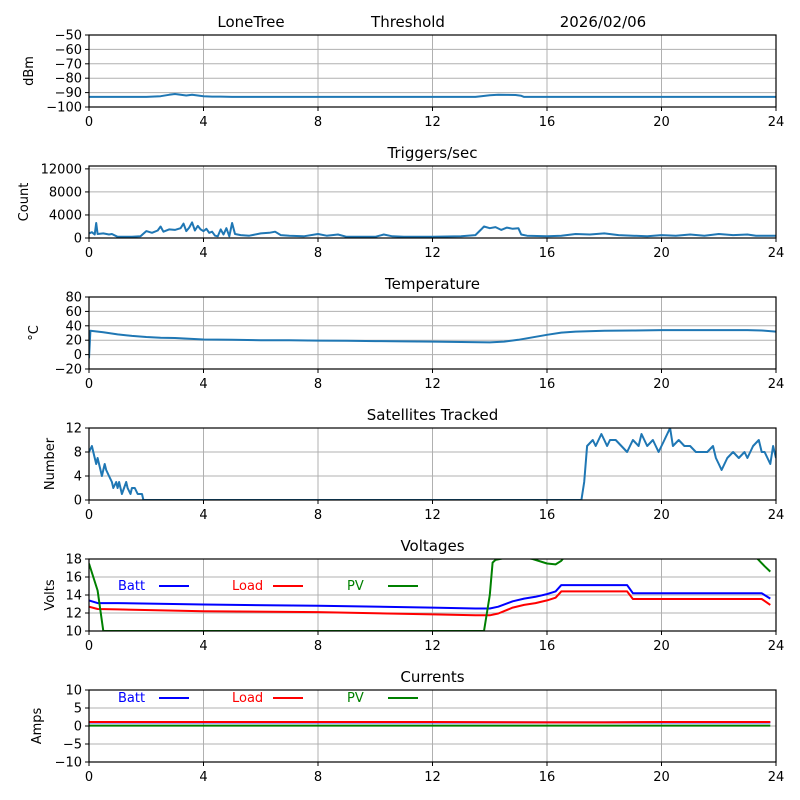  What do you see at coordinates (34, 333) in the screenshot?
I see `y-axis-label: °C` at bounding box center [34, 333].